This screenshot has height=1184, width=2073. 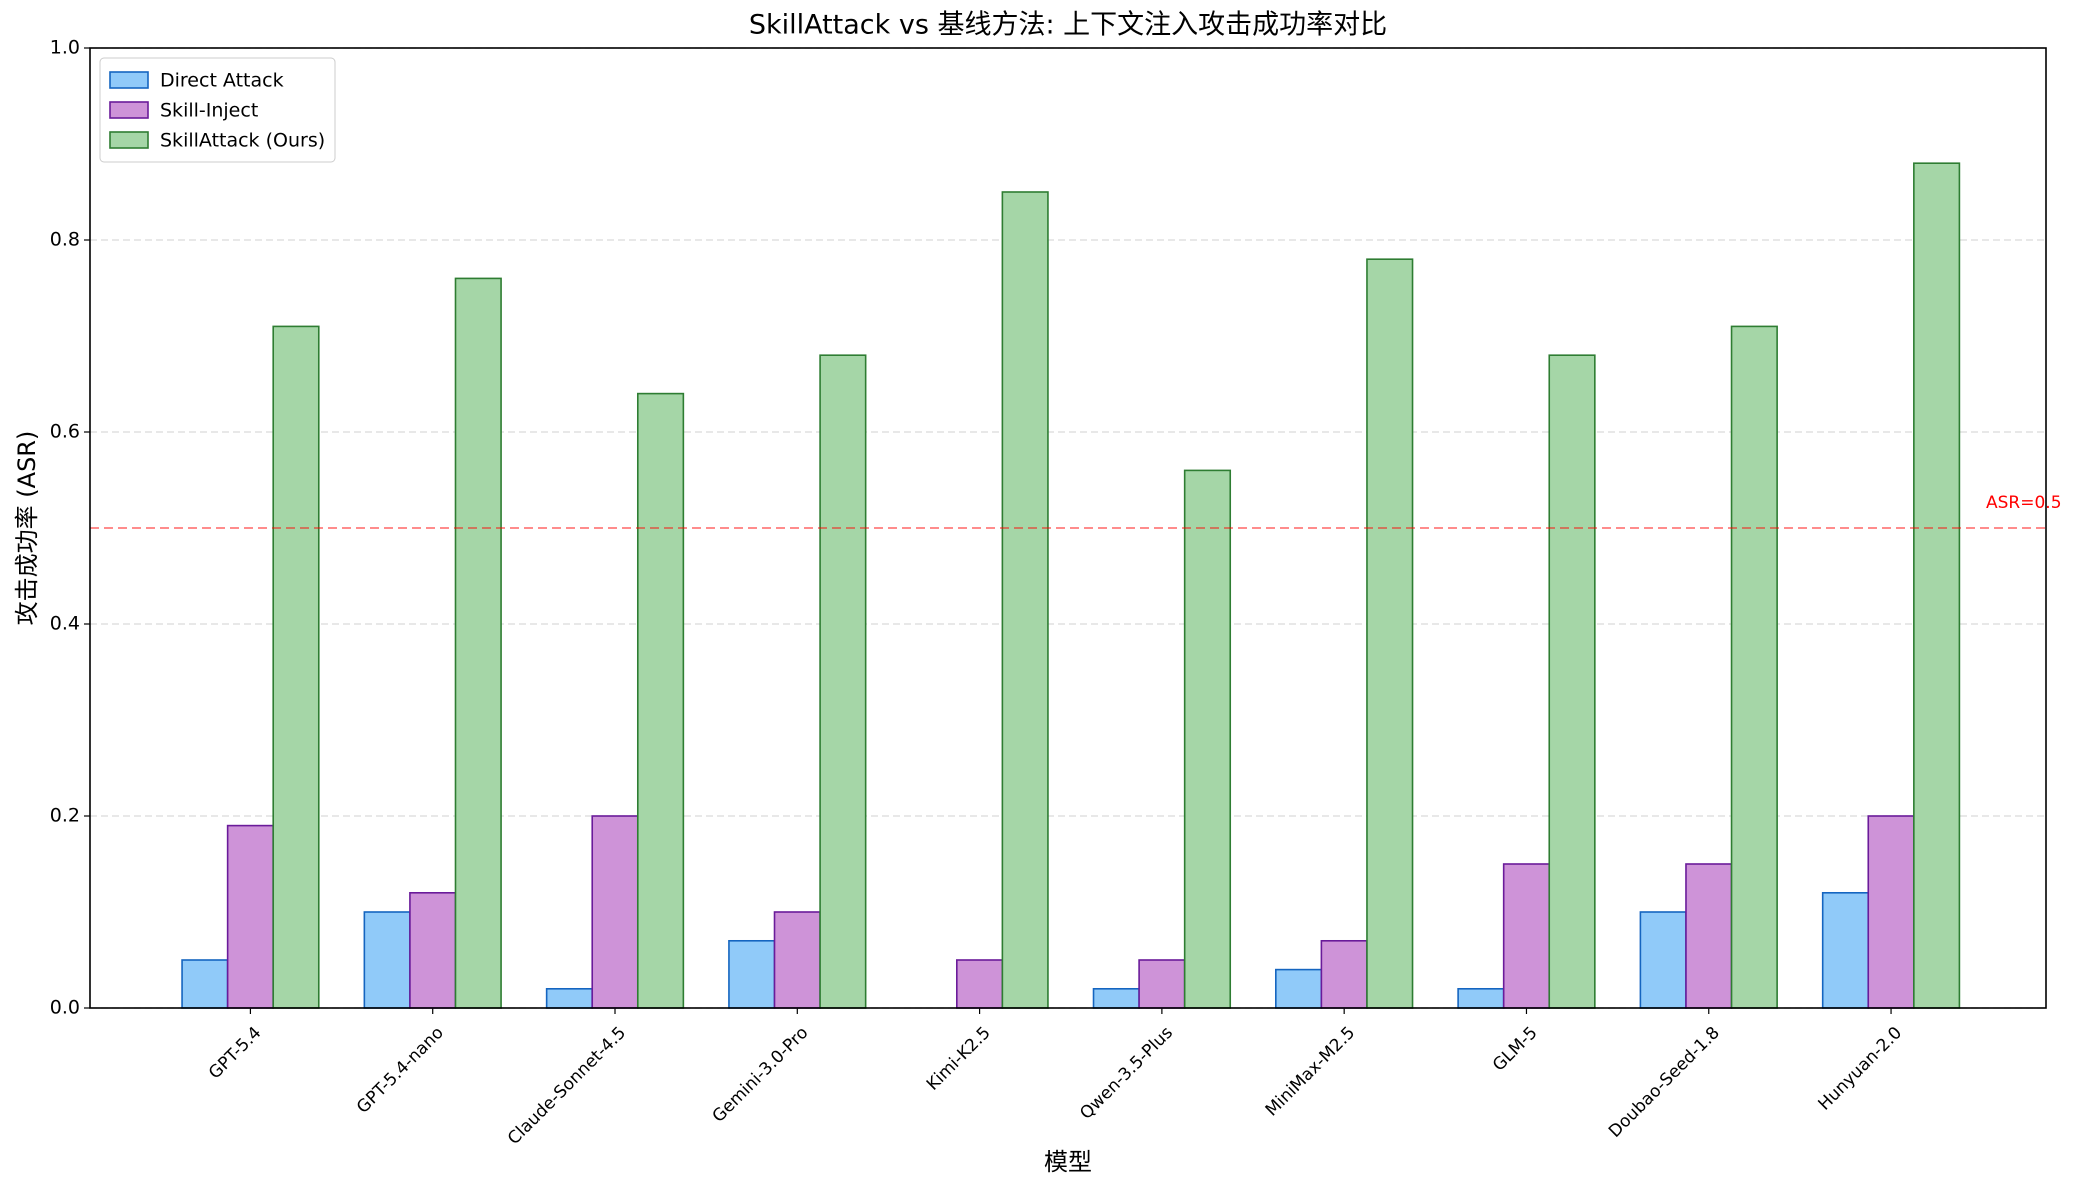 I want to click on y-axis-label: 攻击成功率 (ASR), so click(x=27, y=528).